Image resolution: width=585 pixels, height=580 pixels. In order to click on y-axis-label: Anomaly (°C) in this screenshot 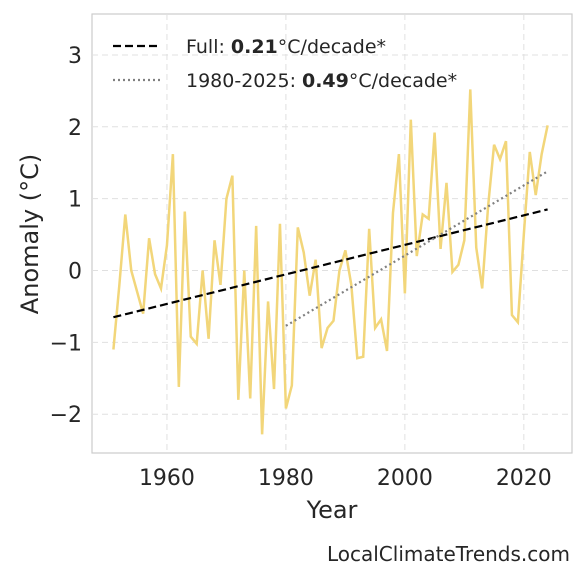, I will do `click(30, 234)`.